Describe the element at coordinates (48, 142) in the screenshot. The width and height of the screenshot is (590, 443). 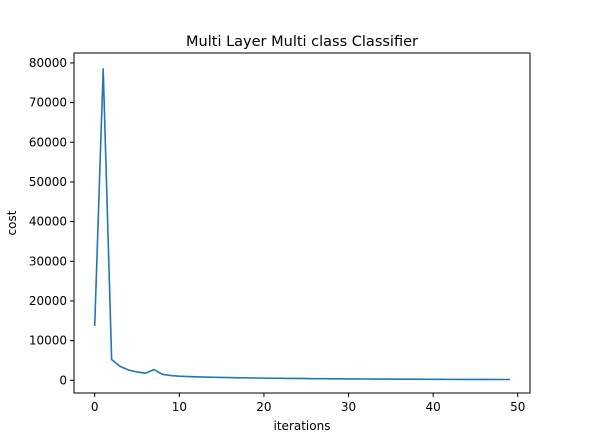
I see `y-tick-label: 60000` at that location.